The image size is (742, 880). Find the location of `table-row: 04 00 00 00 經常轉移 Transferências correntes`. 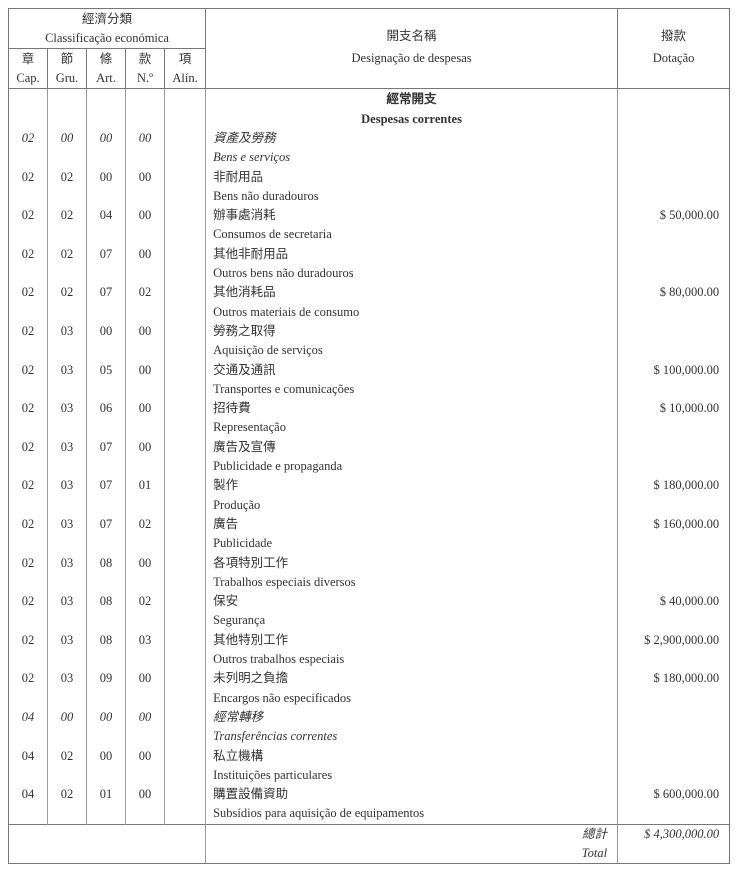

table-row: 04 00 00 00 經常轉移 Transferências correntes is located at coordinates (369, 727).